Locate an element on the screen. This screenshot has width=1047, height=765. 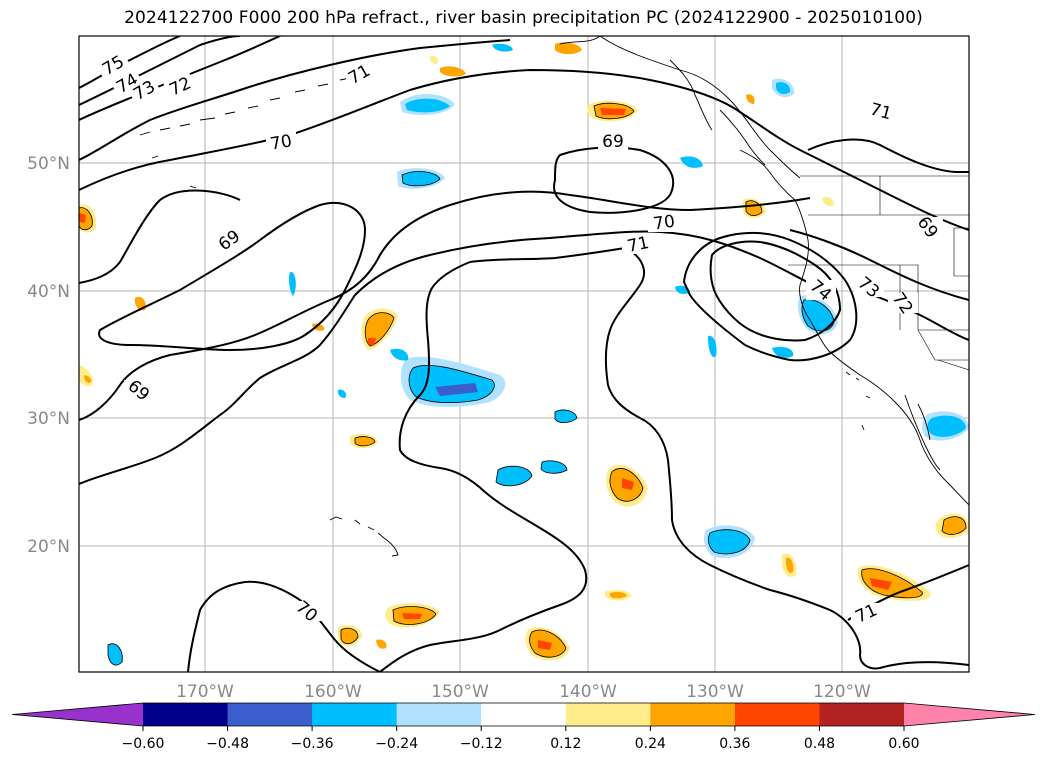
lon-label: 170°W is located at coordinates (205, 692).